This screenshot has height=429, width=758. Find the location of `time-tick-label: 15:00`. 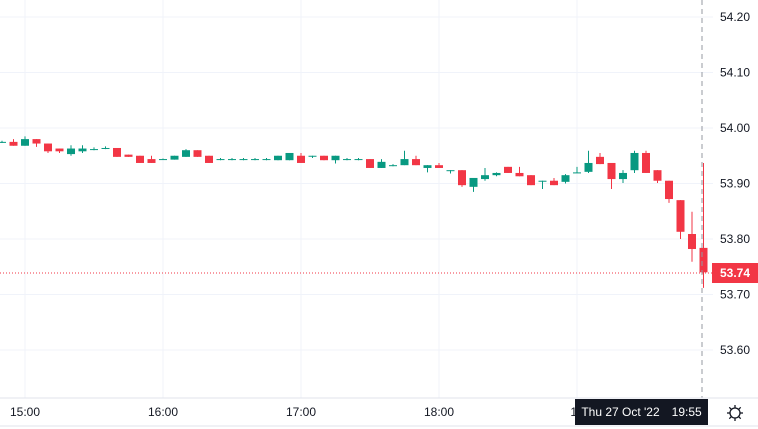

time-tick-label: 15:00 is located at coordinates (25, 412).